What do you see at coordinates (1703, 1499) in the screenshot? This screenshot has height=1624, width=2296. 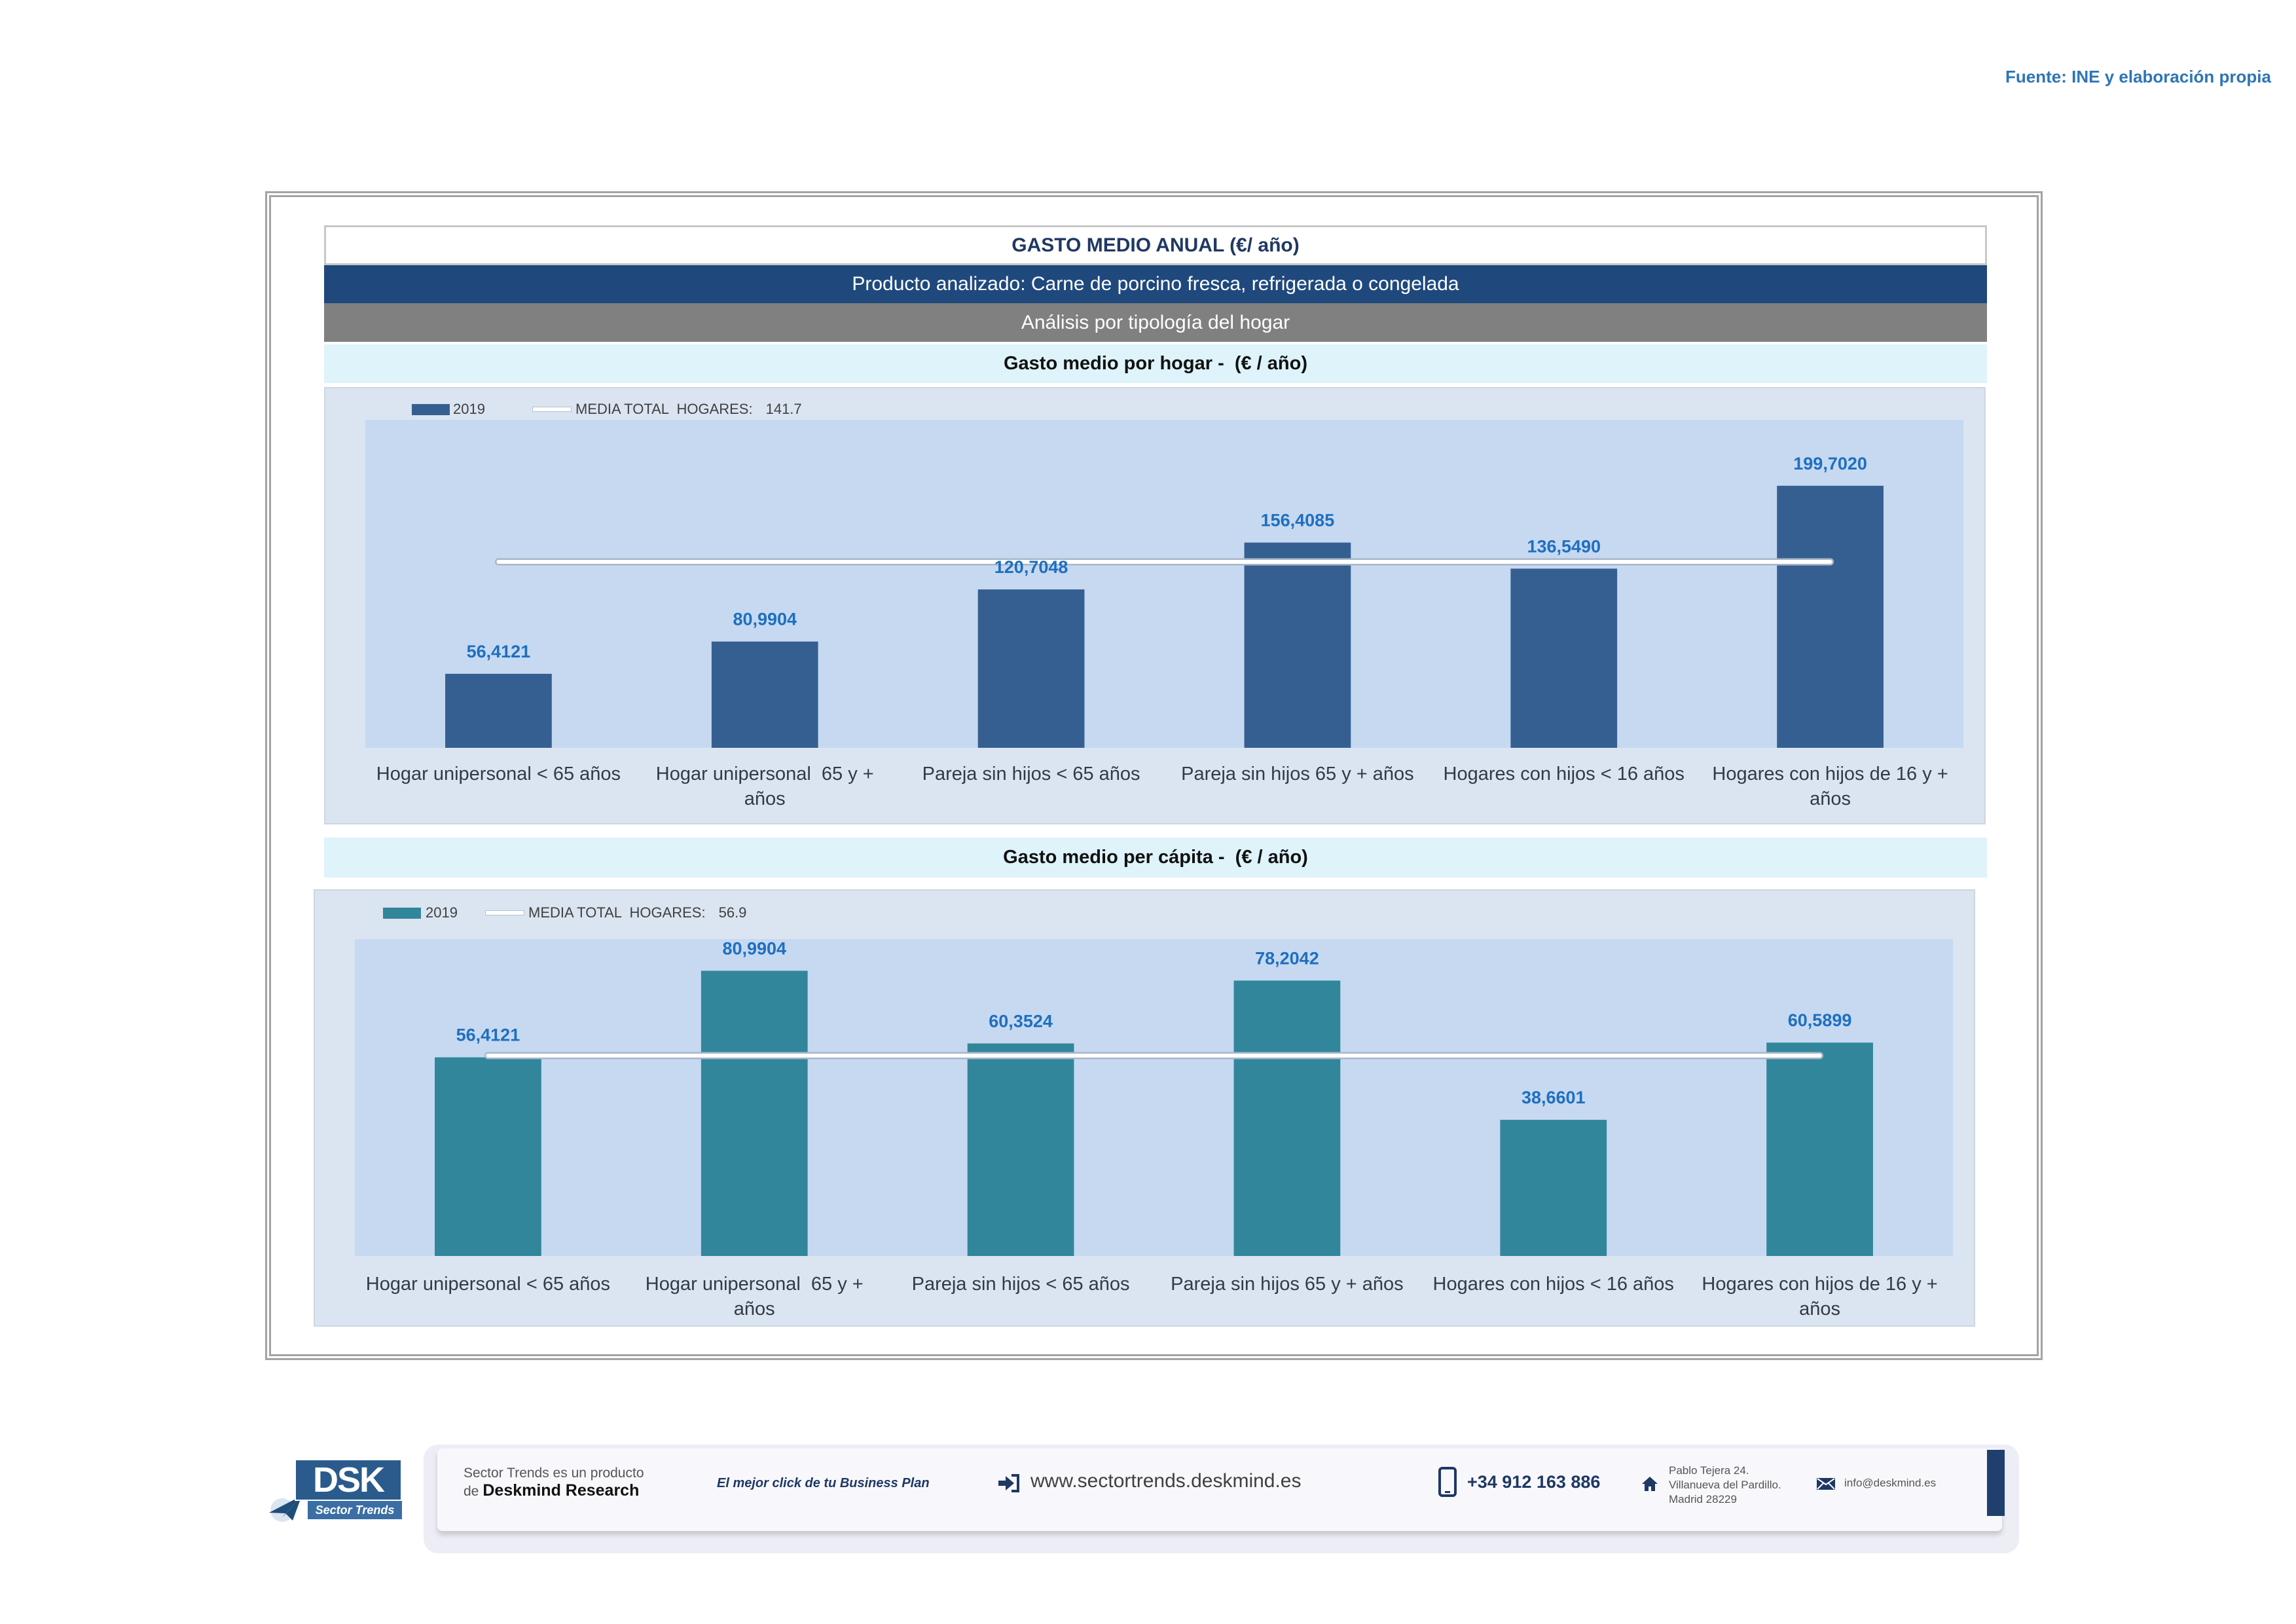 I see `address-line: Madrid 28229` at bounding box center [1703, 1499].